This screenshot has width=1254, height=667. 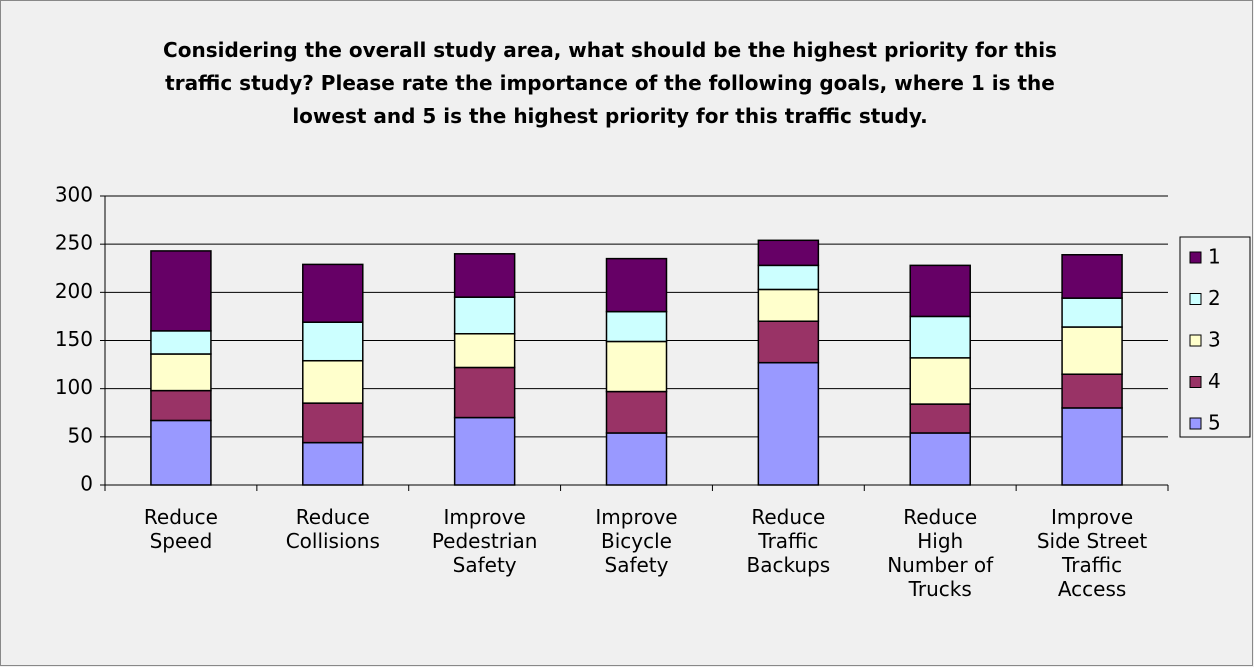 What do you see at coordinates (484, 541) in the screenshot?
I see `x-tick-label: Improve Pedestrian Safety` at bounding box center [484, 541].